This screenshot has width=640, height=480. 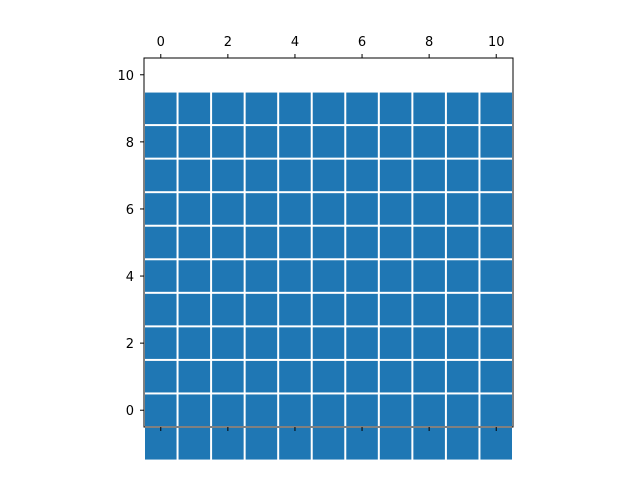 What do you see at coordinates (130, 344) in the screenshot?
I see `y-tick-label: 2` at bounding box center [130, 344].